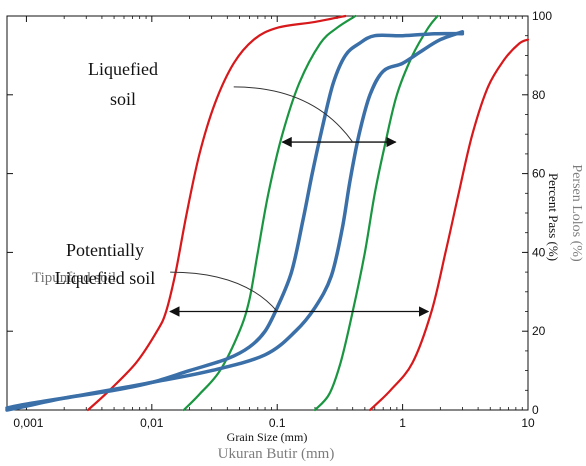 Image resolution: width=586 pixels, height=466 pixels. I want to click on y-tick-label: 100, so click(542, 16).